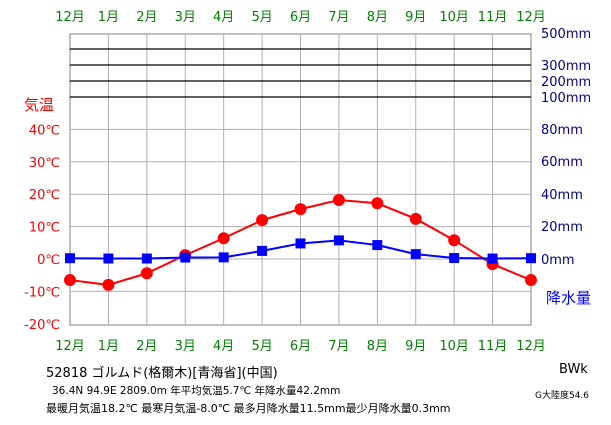 This screenshot has height=425, width=611. What do you see at coordinates (562, 227) in the screenshot?
I see `precipitation-tick-label: 20mm` at bounding box center [562, 227].